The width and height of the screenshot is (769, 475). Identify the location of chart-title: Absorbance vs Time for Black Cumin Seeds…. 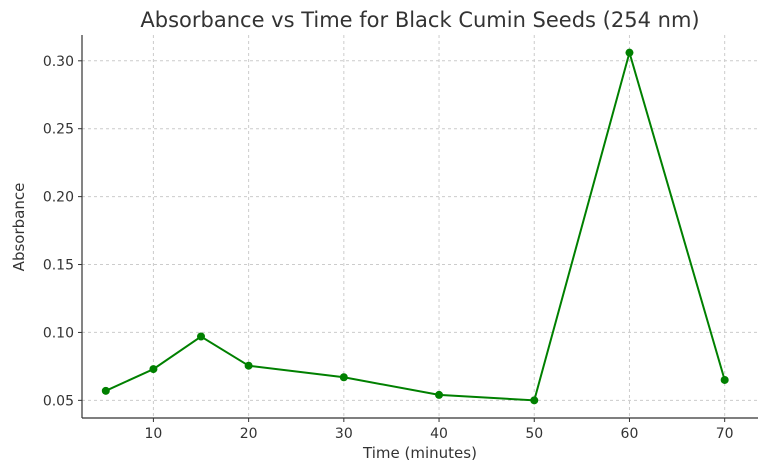
(419, 20).